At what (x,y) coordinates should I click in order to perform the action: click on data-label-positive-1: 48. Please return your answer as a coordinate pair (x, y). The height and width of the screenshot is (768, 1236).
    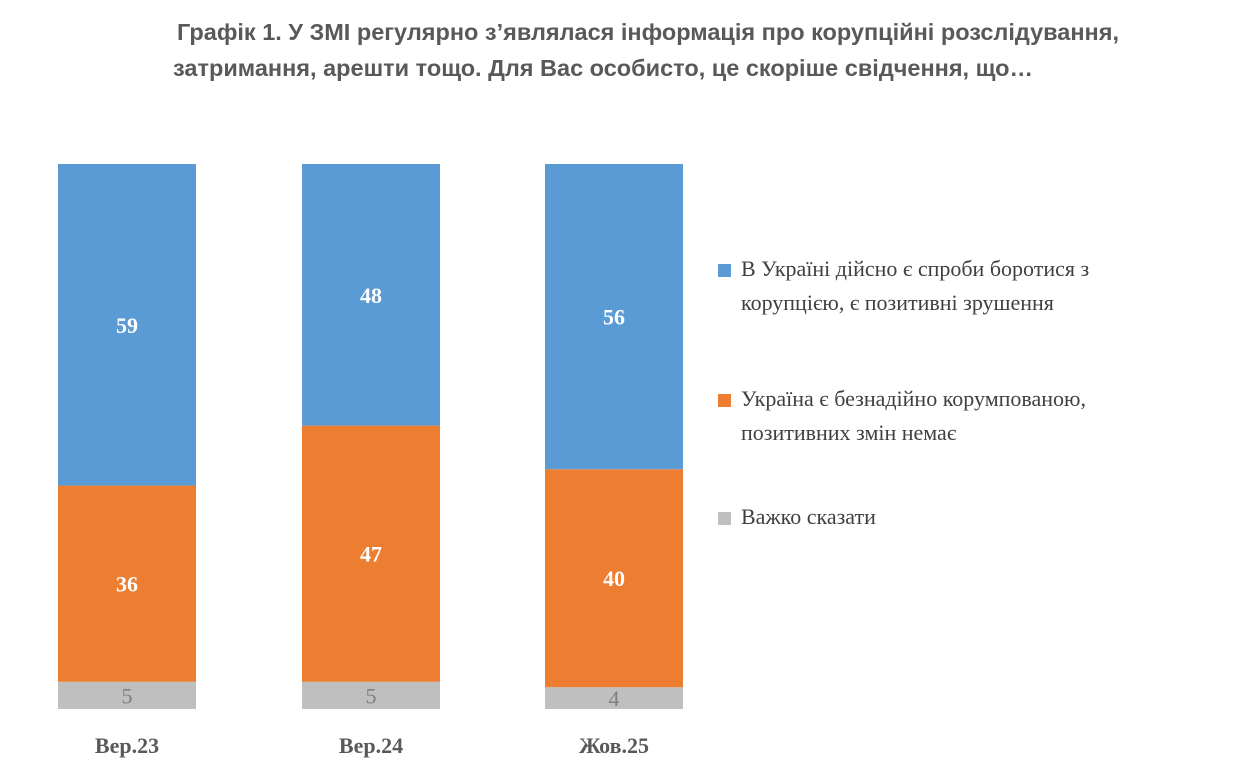
    Looking at the image, I should click on (371, 295).